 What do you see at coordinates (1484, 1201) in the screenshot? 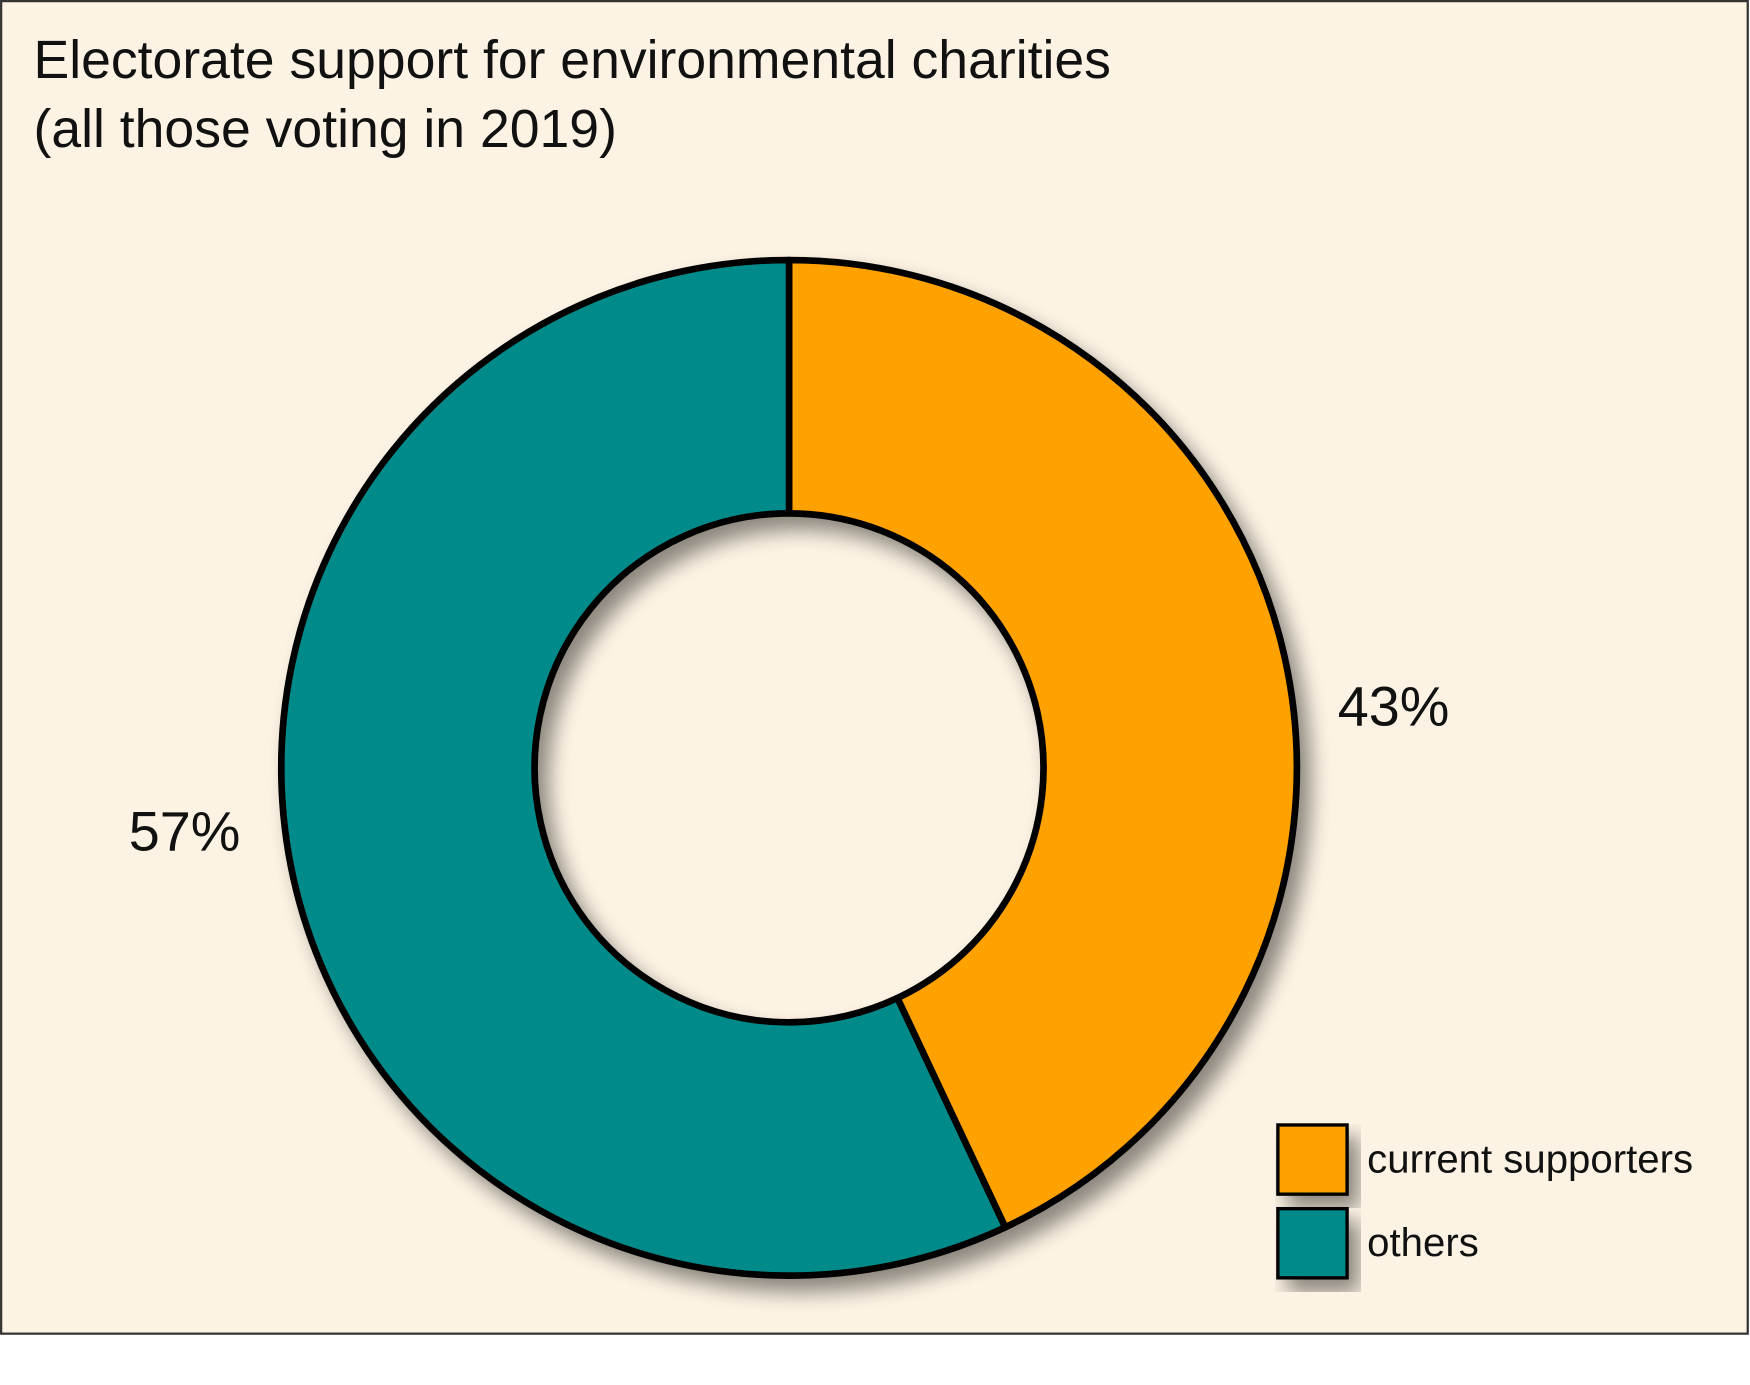
I see `legend: current supporters others` at bounding box center [1484, 1201].